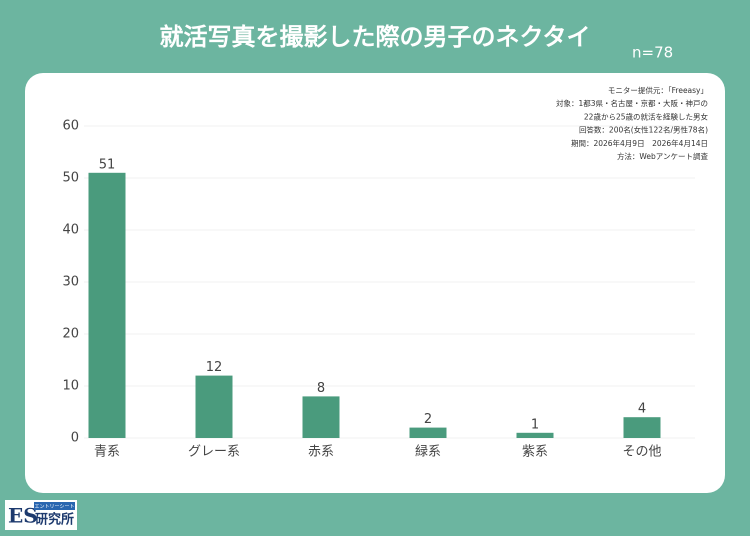 This screenshot has width=750, height=536. What do you see at coordinates (70, 334) in the screenshot?
I see `y-tick-label: 20` at bounding box center [70, 334].